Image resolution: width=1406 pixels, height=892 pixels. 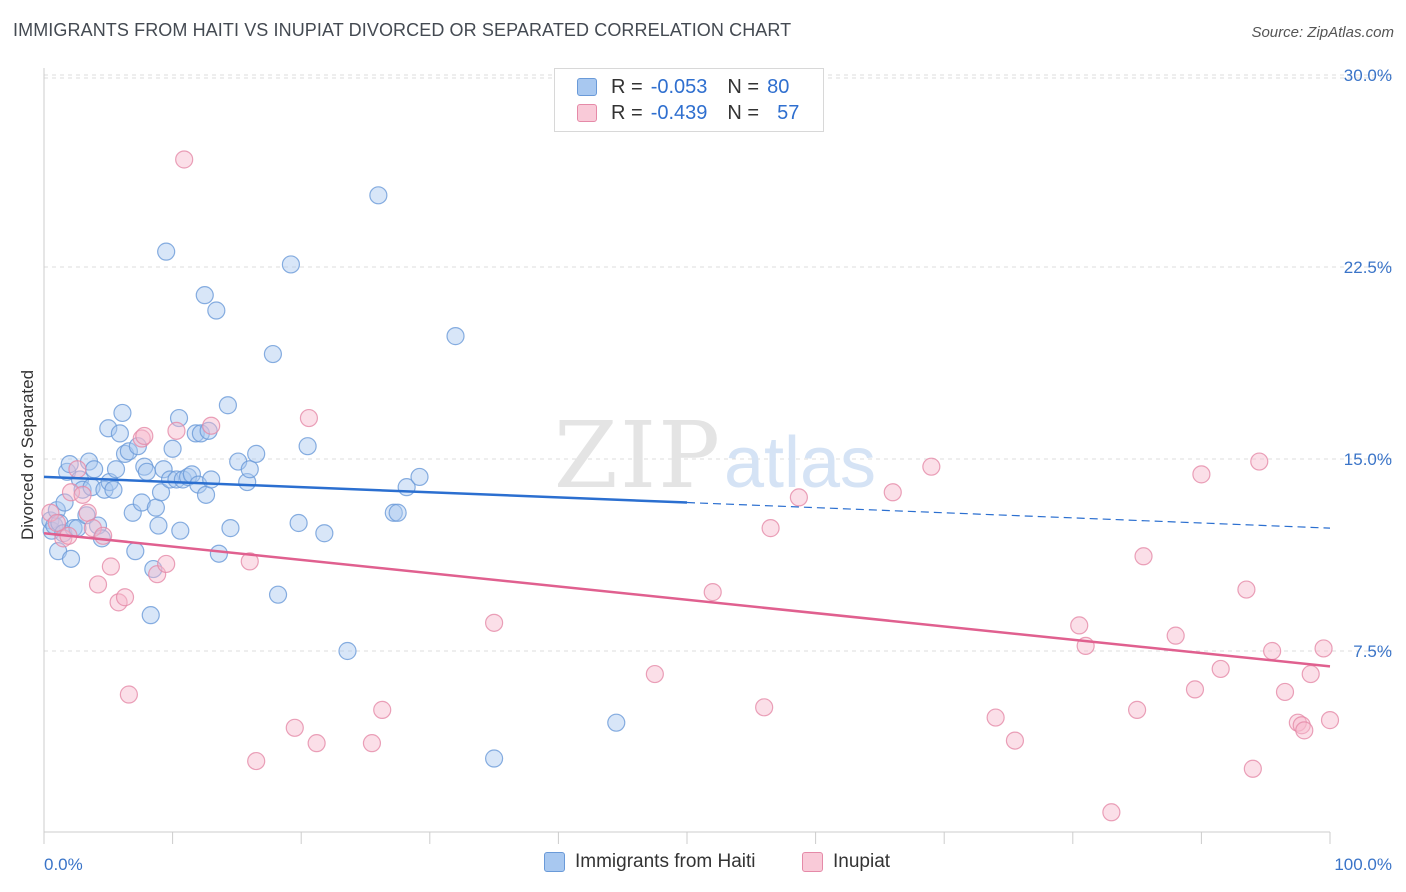 What do you see at coordinates (679, 86) in the screenshot?
I see `r-value: -0.053` at bounding box center [679, 86].